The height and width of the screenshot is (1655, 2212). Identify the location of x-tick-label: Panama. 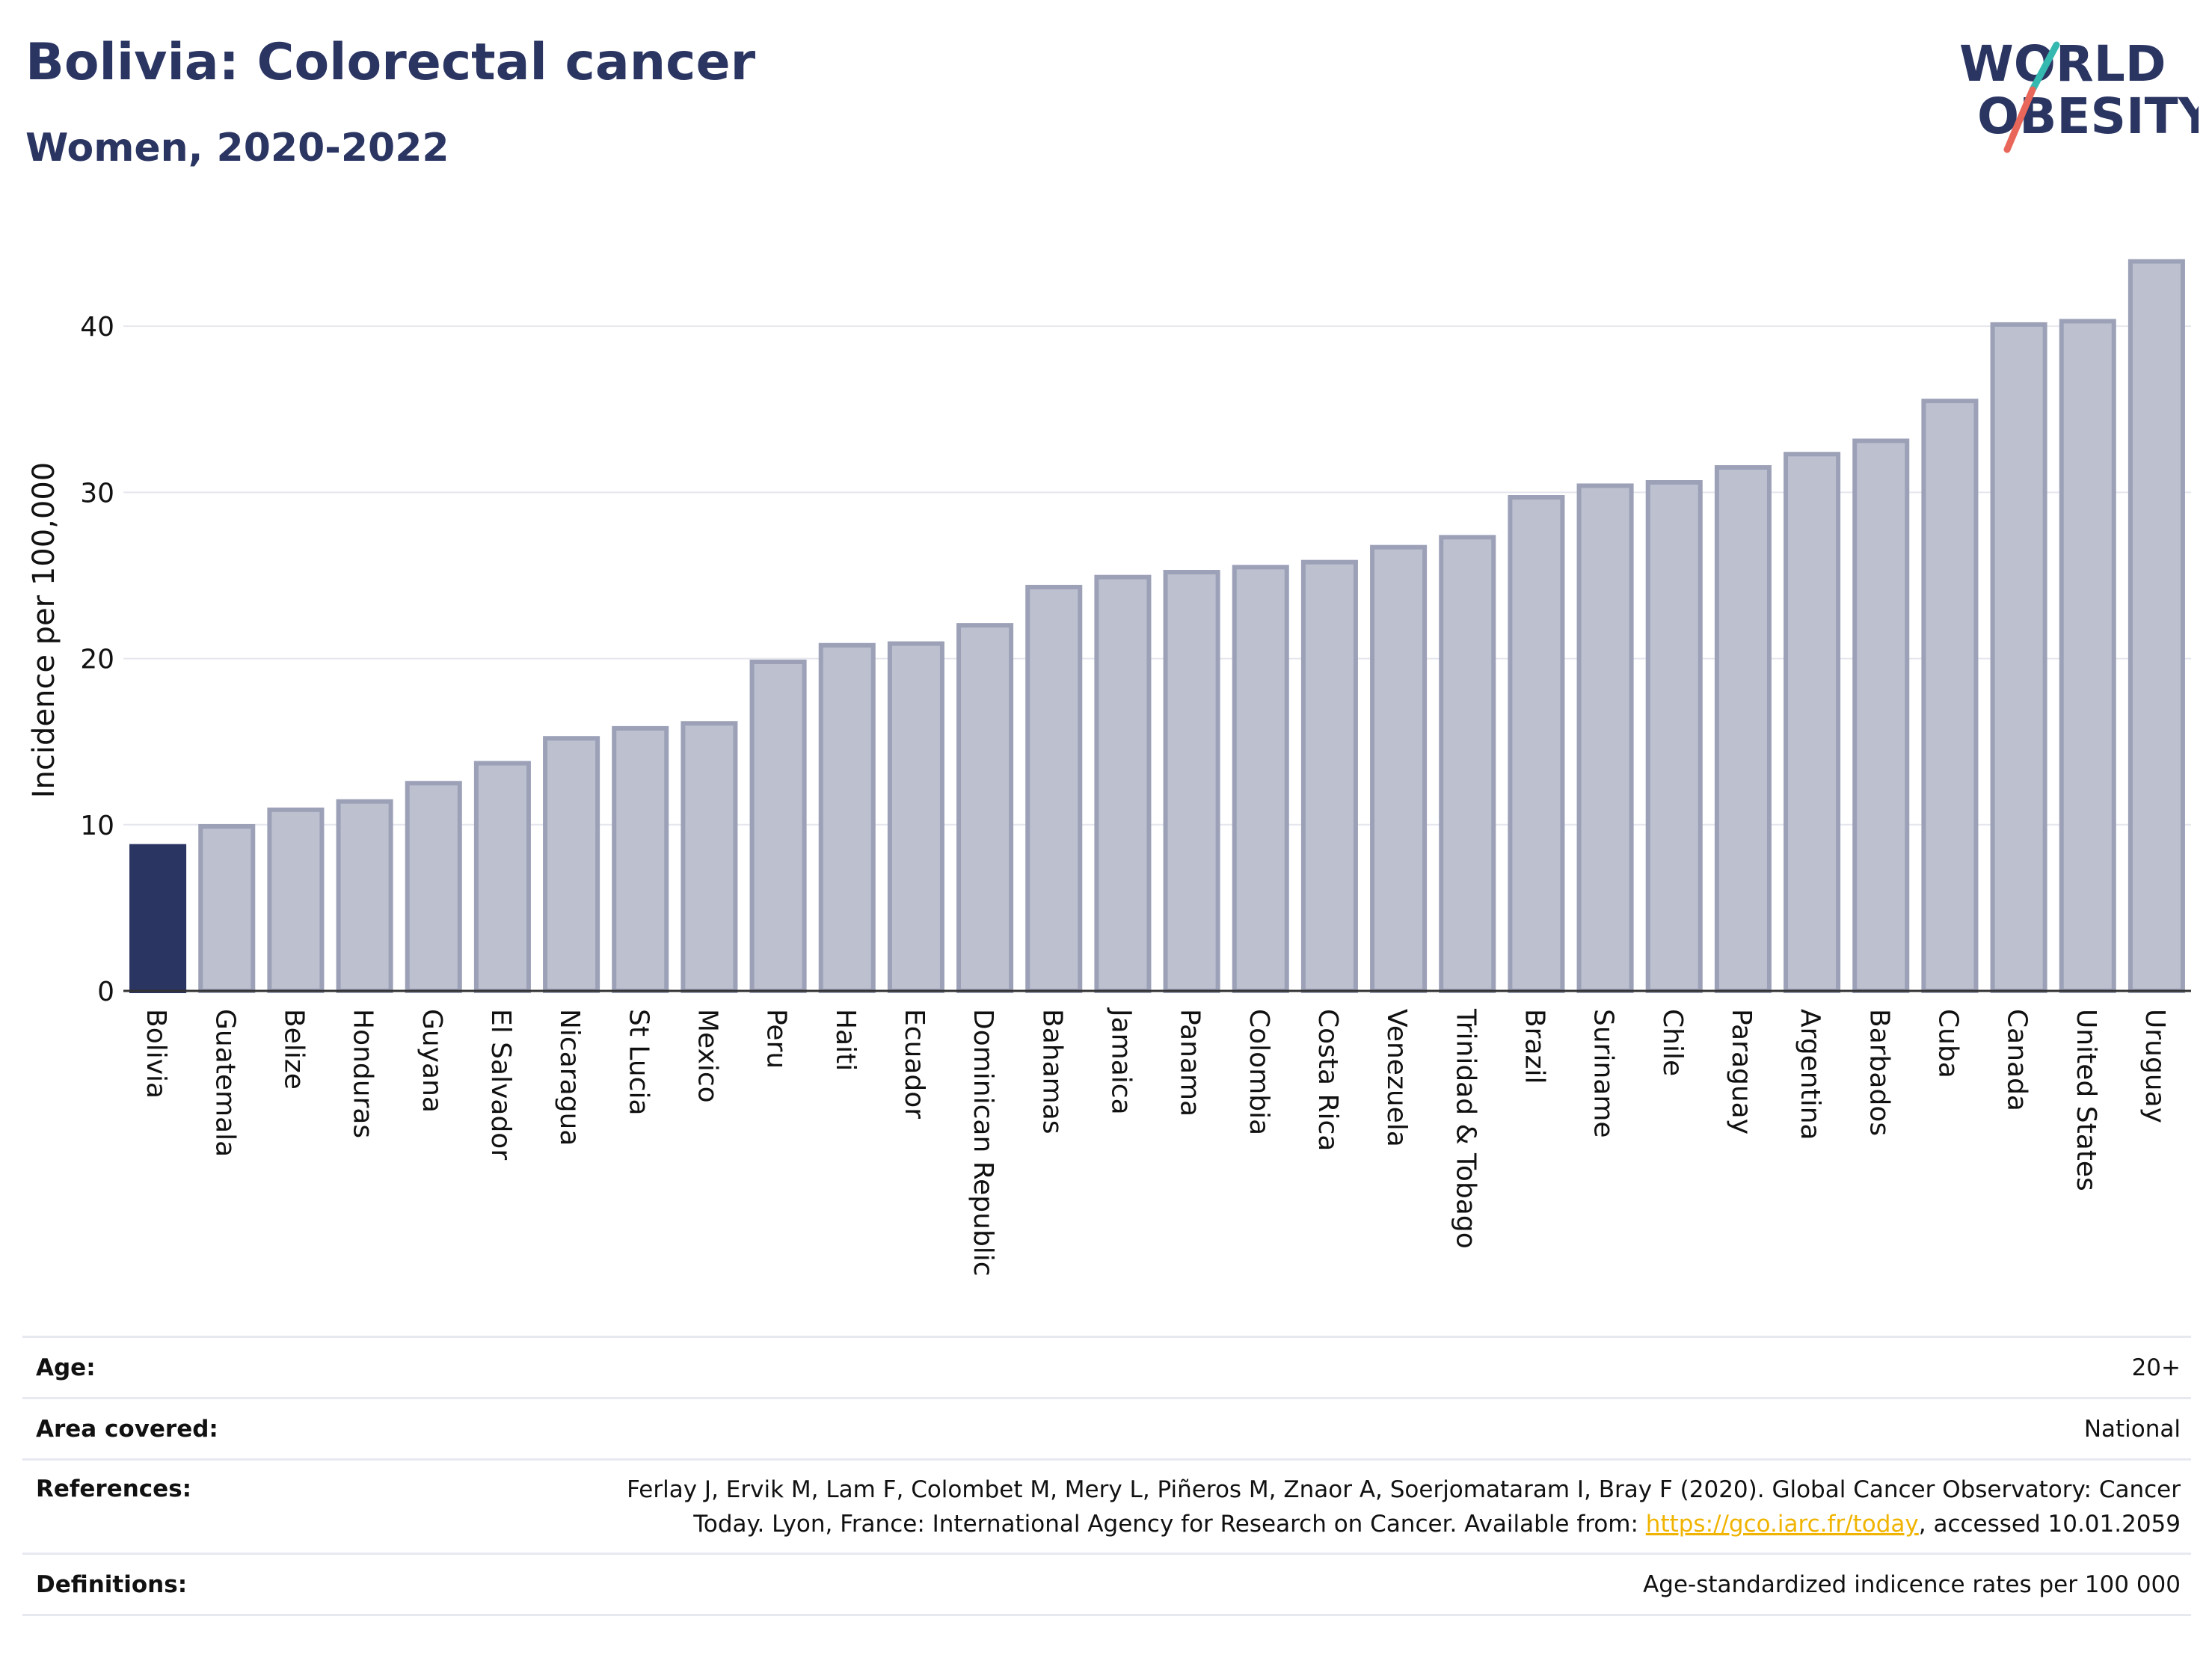
(1190, 1063).